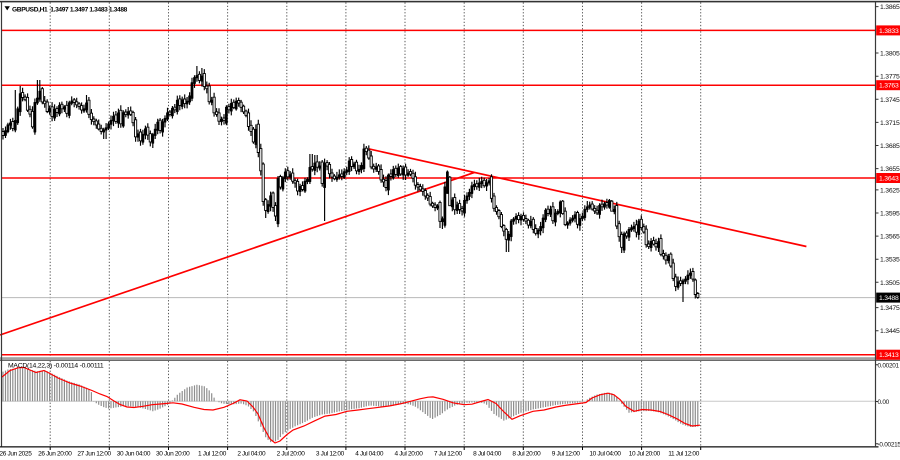 The image size is (900, 460). I want to click on svg-text: 27 Jun 12:00, so click(94, 454).